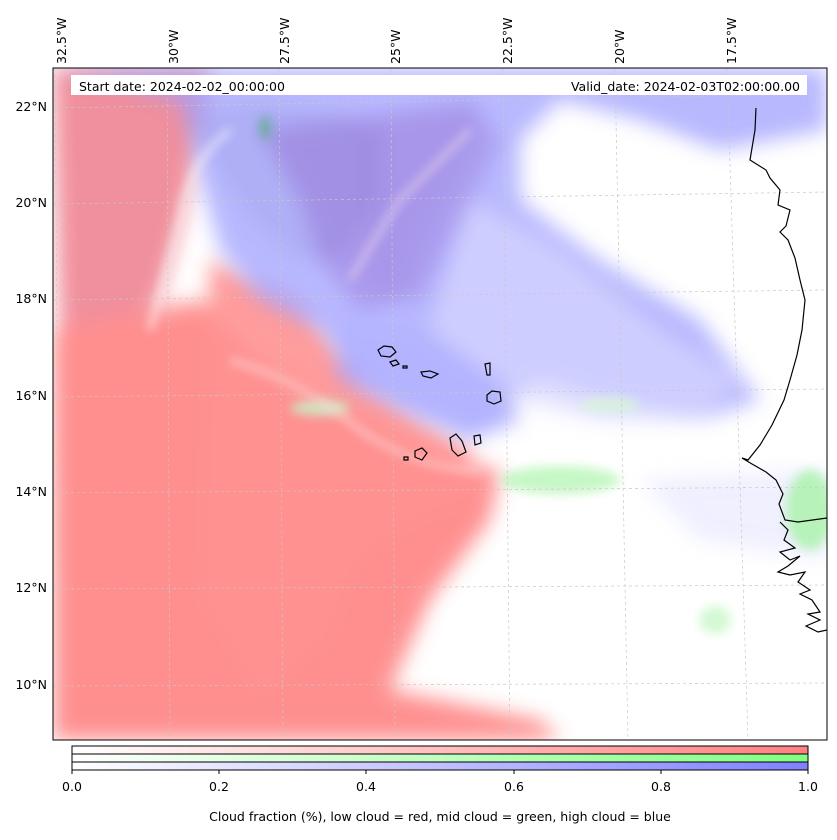  Describe the element at coordinates (173, 46) in the screenshot. I see `lon-label: 30°W` at that location.